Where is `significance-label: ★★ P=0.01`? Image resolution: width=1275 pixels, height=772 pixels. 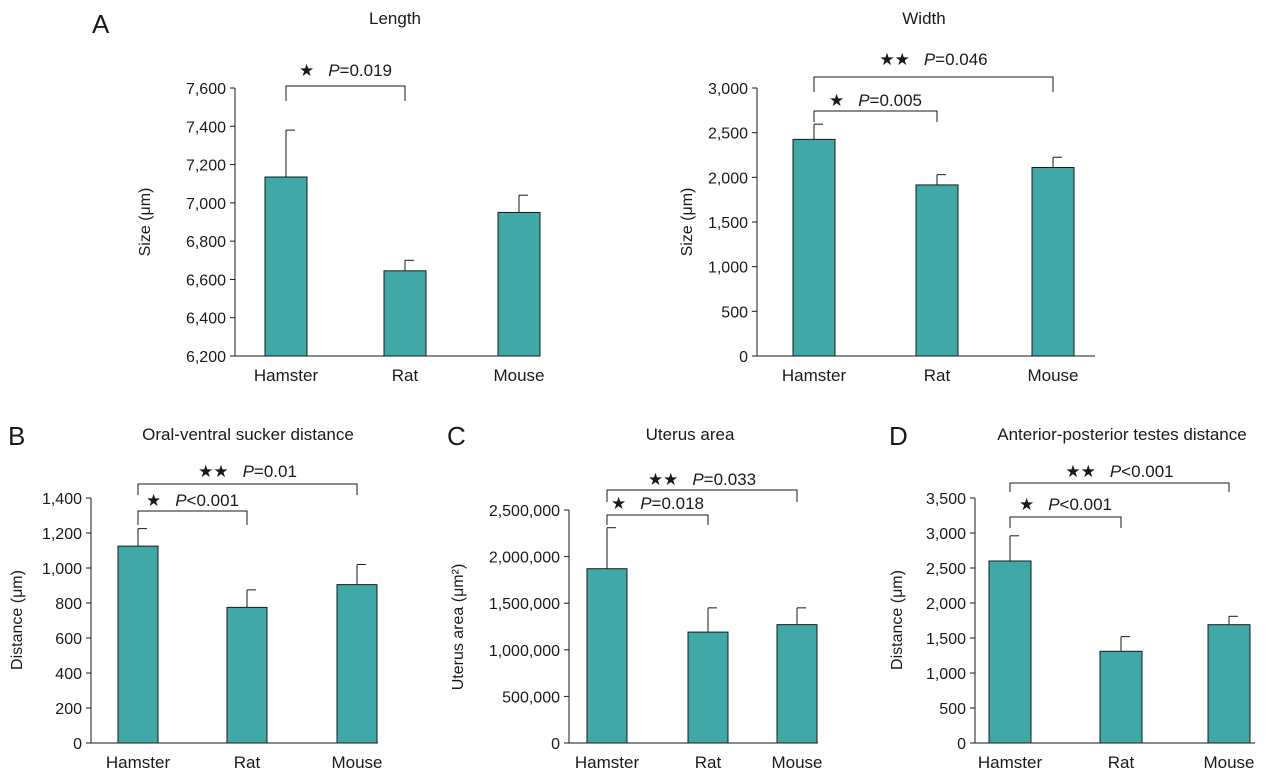
significance-label: ★★ P=0.01 is located at coordinates (247, 471).